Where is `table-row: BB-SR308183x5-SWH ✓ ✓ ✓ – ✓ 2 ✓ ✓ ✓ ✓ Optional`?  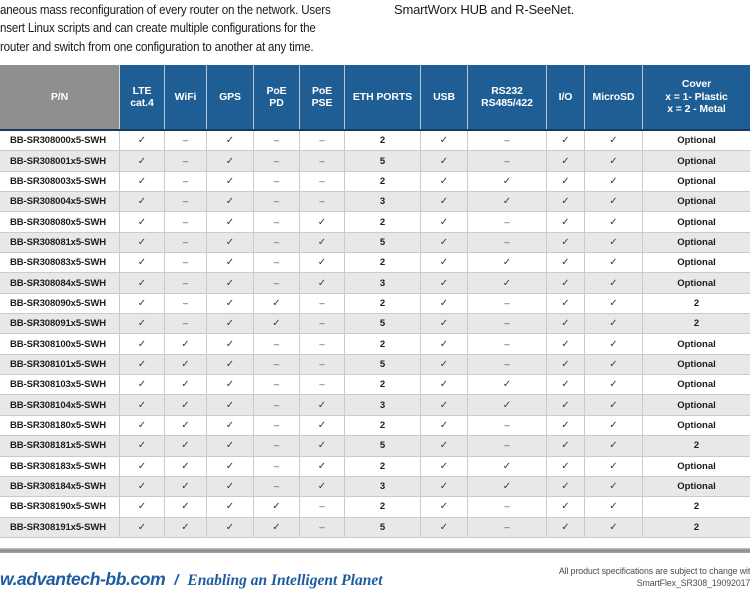 table-row: BB-SR308183x5-SWH ✓ ✓ ✓ – ✓ 2 ✓ ✓ ✓ ✓ Optional is located at coordinates (375, 466).